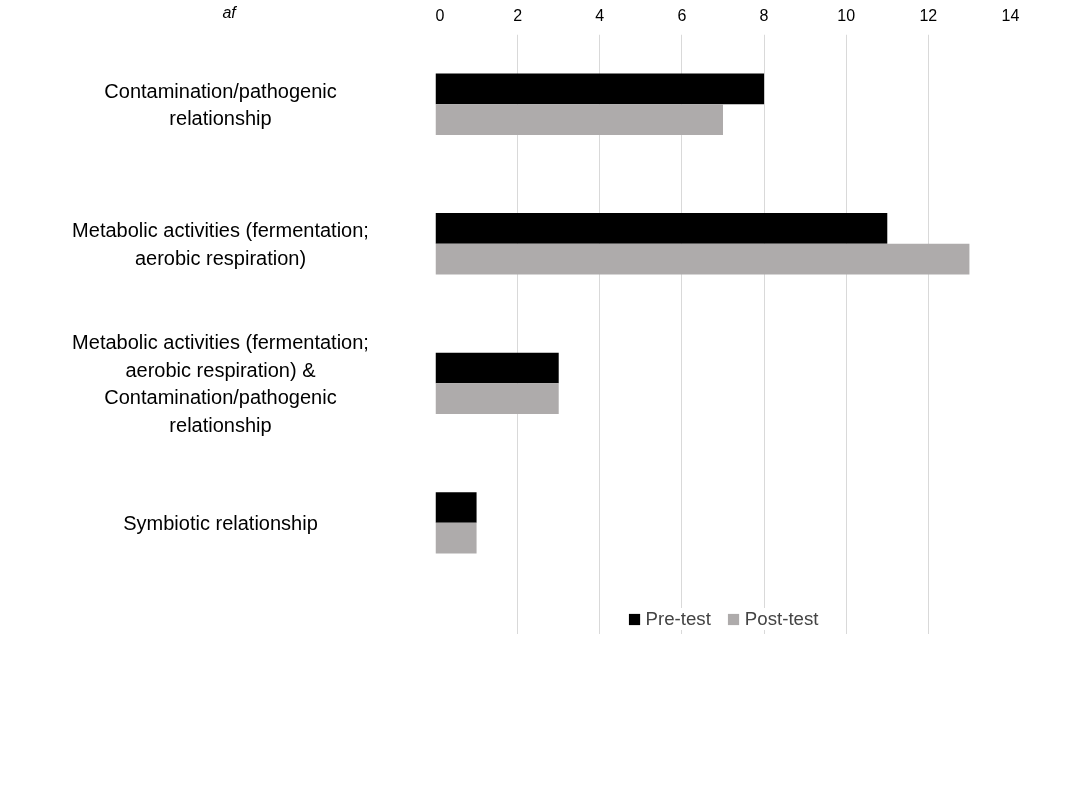 Image resolution: width=1068 pixels, height=809 pixels. Describe the element at coordinates (678, 619) in the screenshot. I see `legend-label: Pre-test` at that location.